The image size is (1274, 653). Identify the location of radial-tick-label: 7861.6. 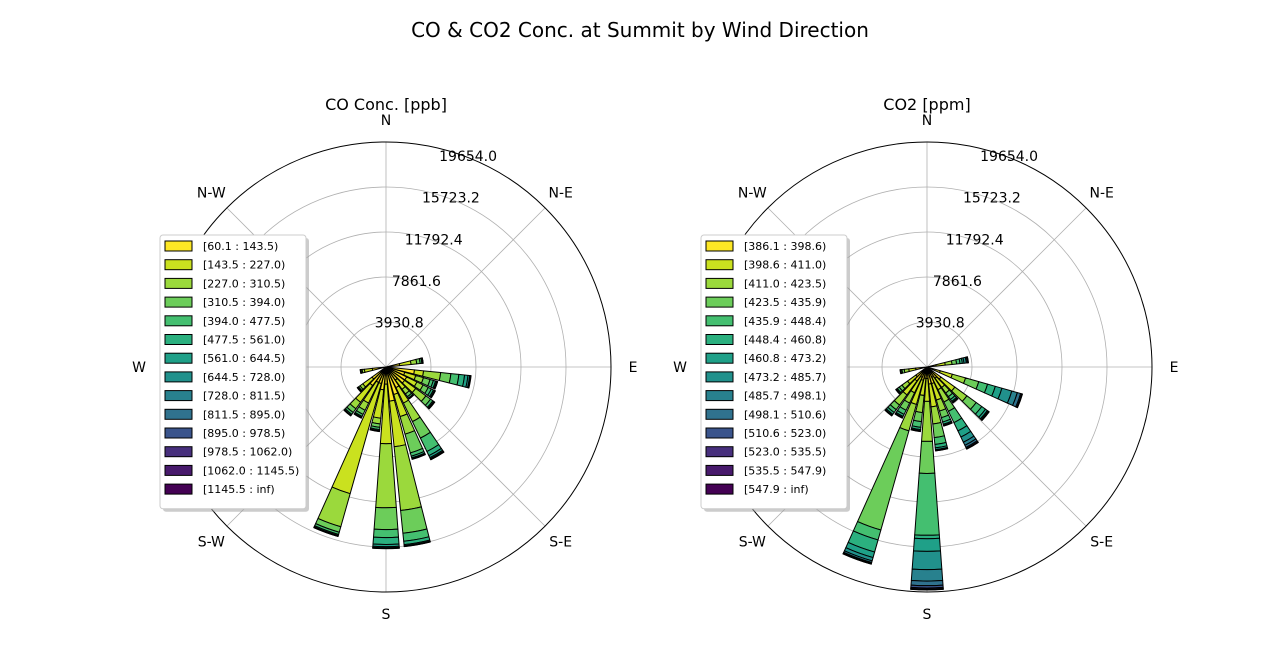
(957, 282).